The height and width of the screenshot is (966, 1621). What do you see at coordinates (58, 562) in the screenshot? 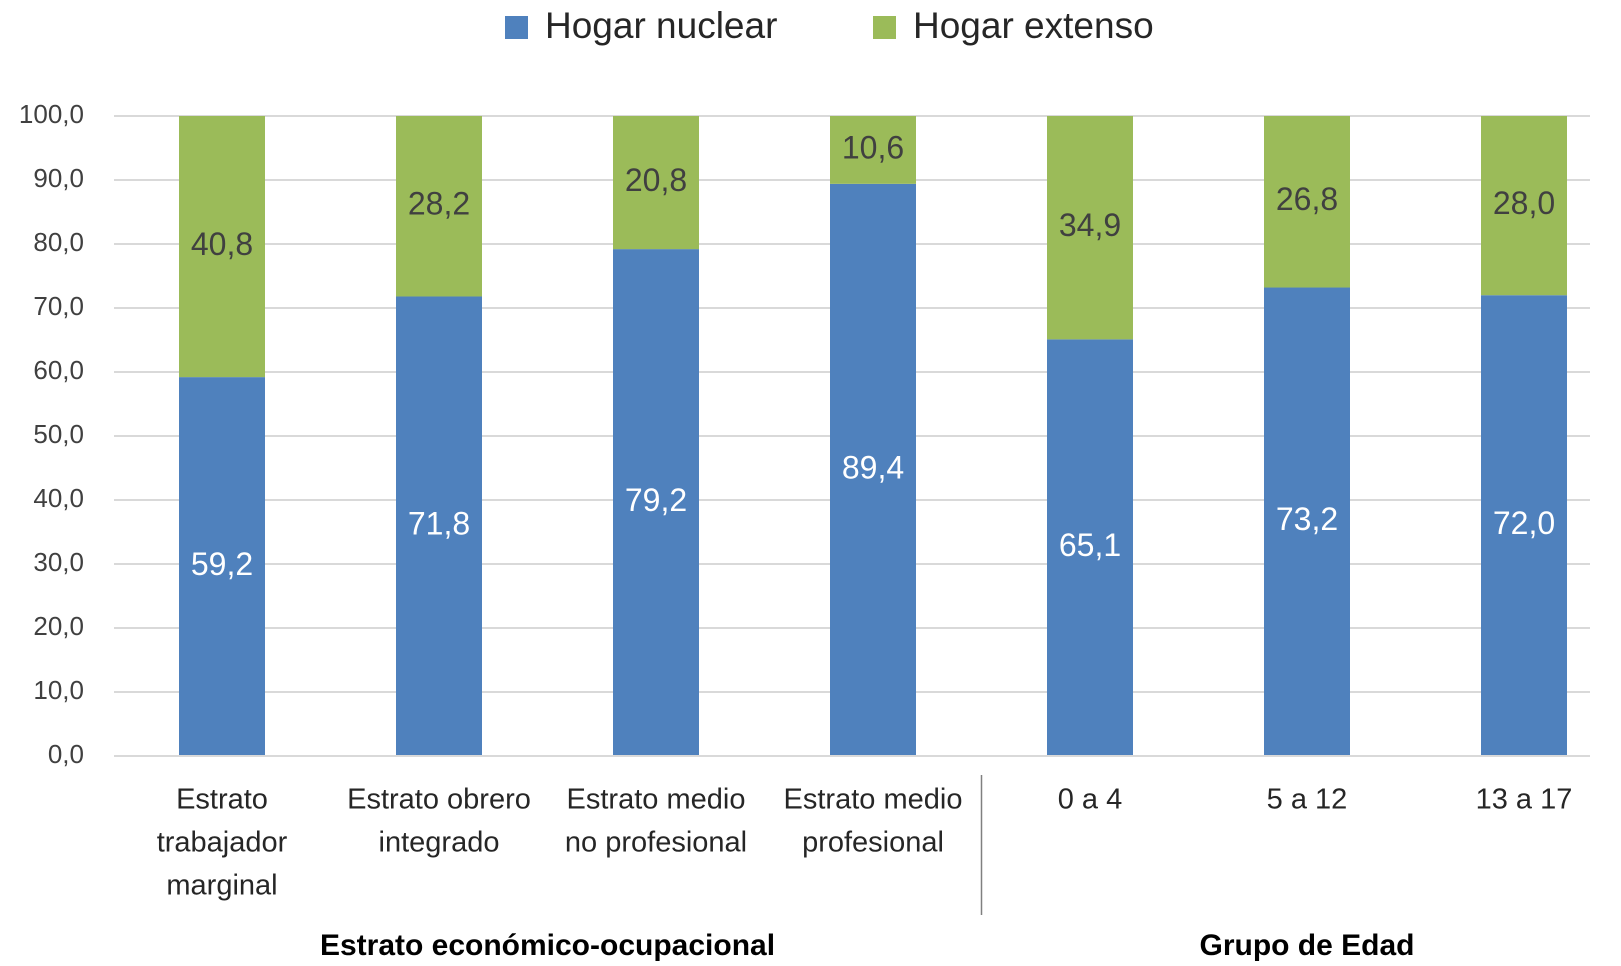
I see `y-tick-label: 30,0` at bounding box center [58, 562].